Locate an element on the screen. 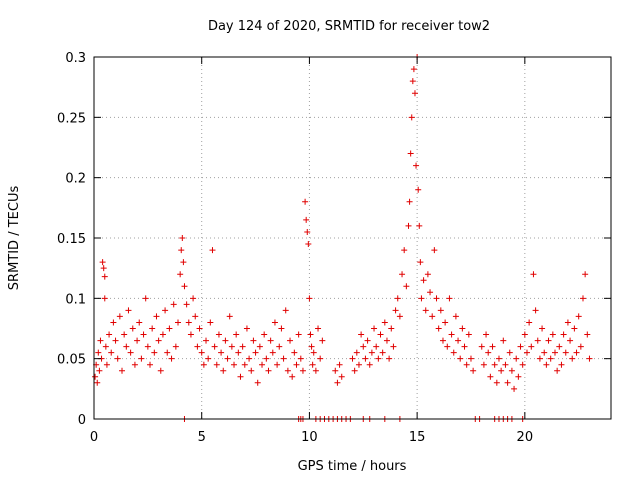  y-axis-label: SRMTID / TECUs is located at coordinates (14, 238).